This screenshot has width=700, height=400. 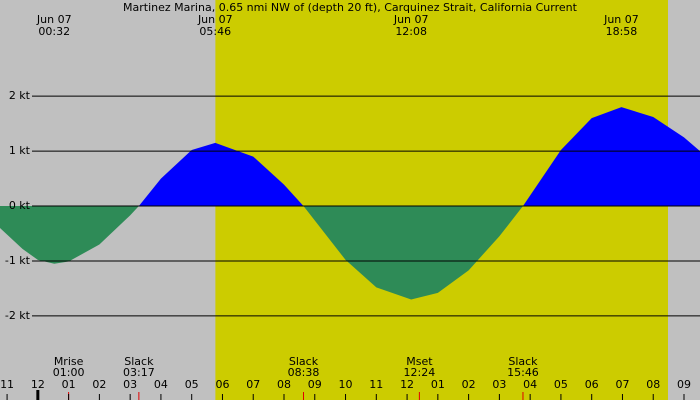 I want to click on y-tick-label: -1 kt, so click(x=18, y=260).